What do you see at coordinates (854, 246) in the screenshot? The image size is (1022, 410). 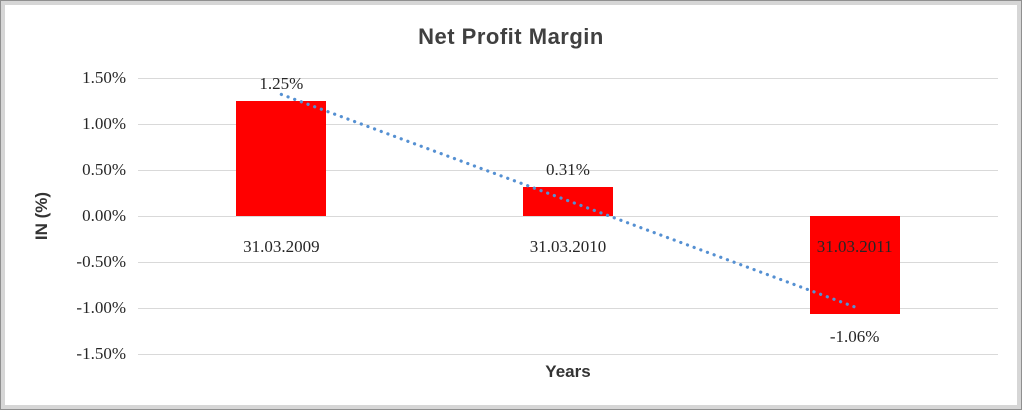 I see `x-axis-category-label: 31.03.2011` at bounding box center [854, 246].